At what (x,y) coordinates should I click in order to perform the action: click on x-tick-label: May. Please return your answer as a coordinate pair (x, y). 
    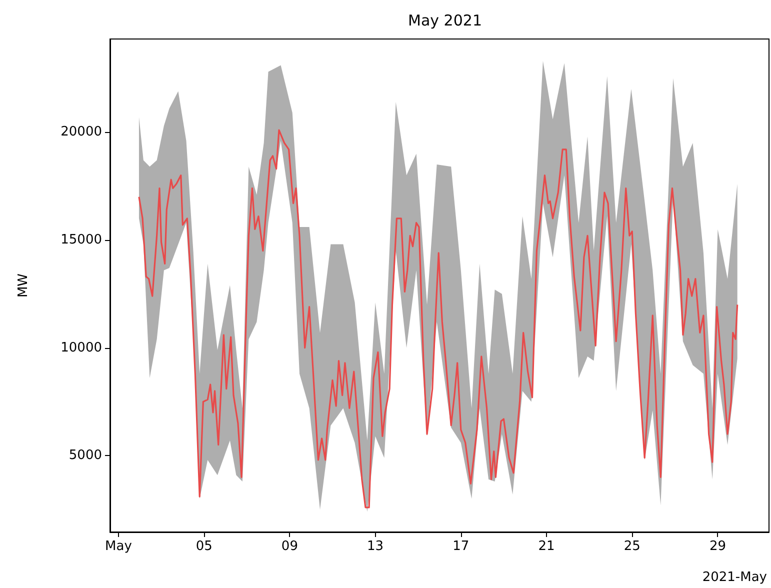
    Looking at the image, I should click on (118, 546).